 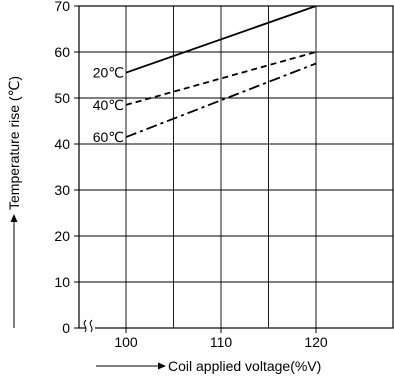 What do you see at coordinates (14, 218) in the screenshot?
I see `y-axis-arrowhead` at bounding box center [14, 218].